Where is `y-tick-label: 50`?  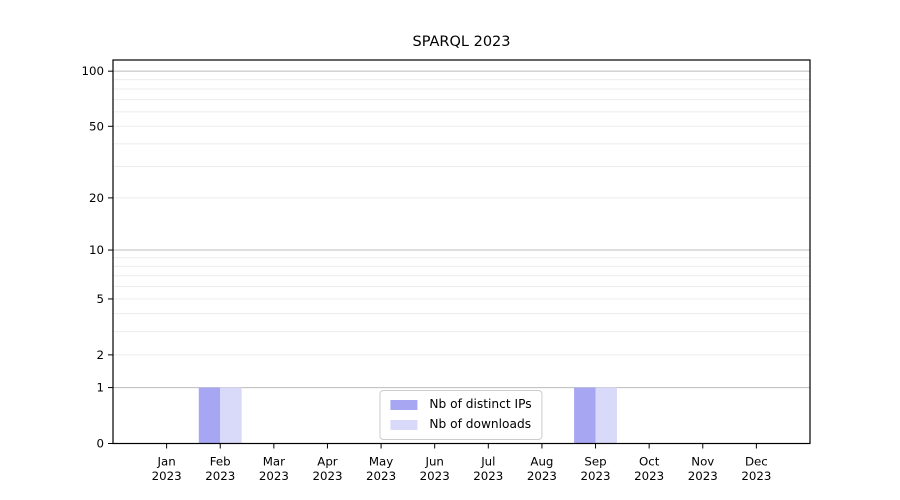 y-tick-label: 50 is located at coordinates (96, 126).